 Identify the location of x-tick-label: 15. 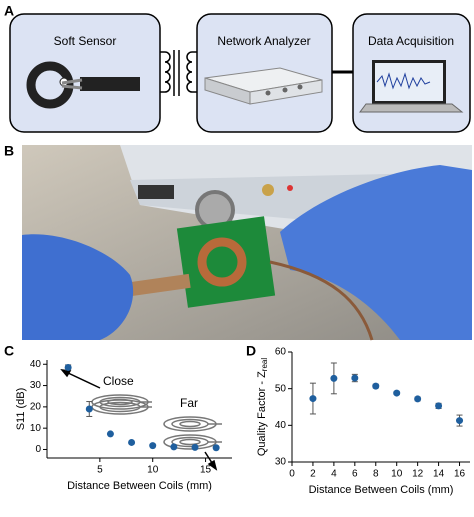
(206, 470).